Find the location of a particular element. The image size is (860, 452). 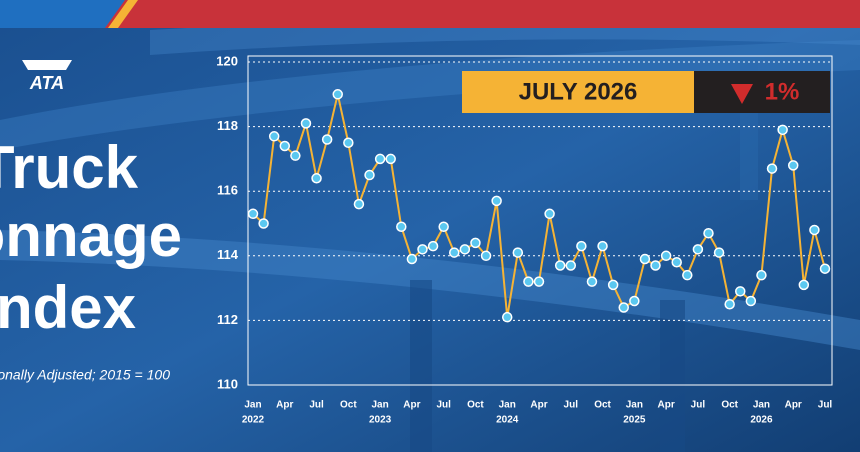

y-tick-label: 116 is located at coordinates (227, 190).